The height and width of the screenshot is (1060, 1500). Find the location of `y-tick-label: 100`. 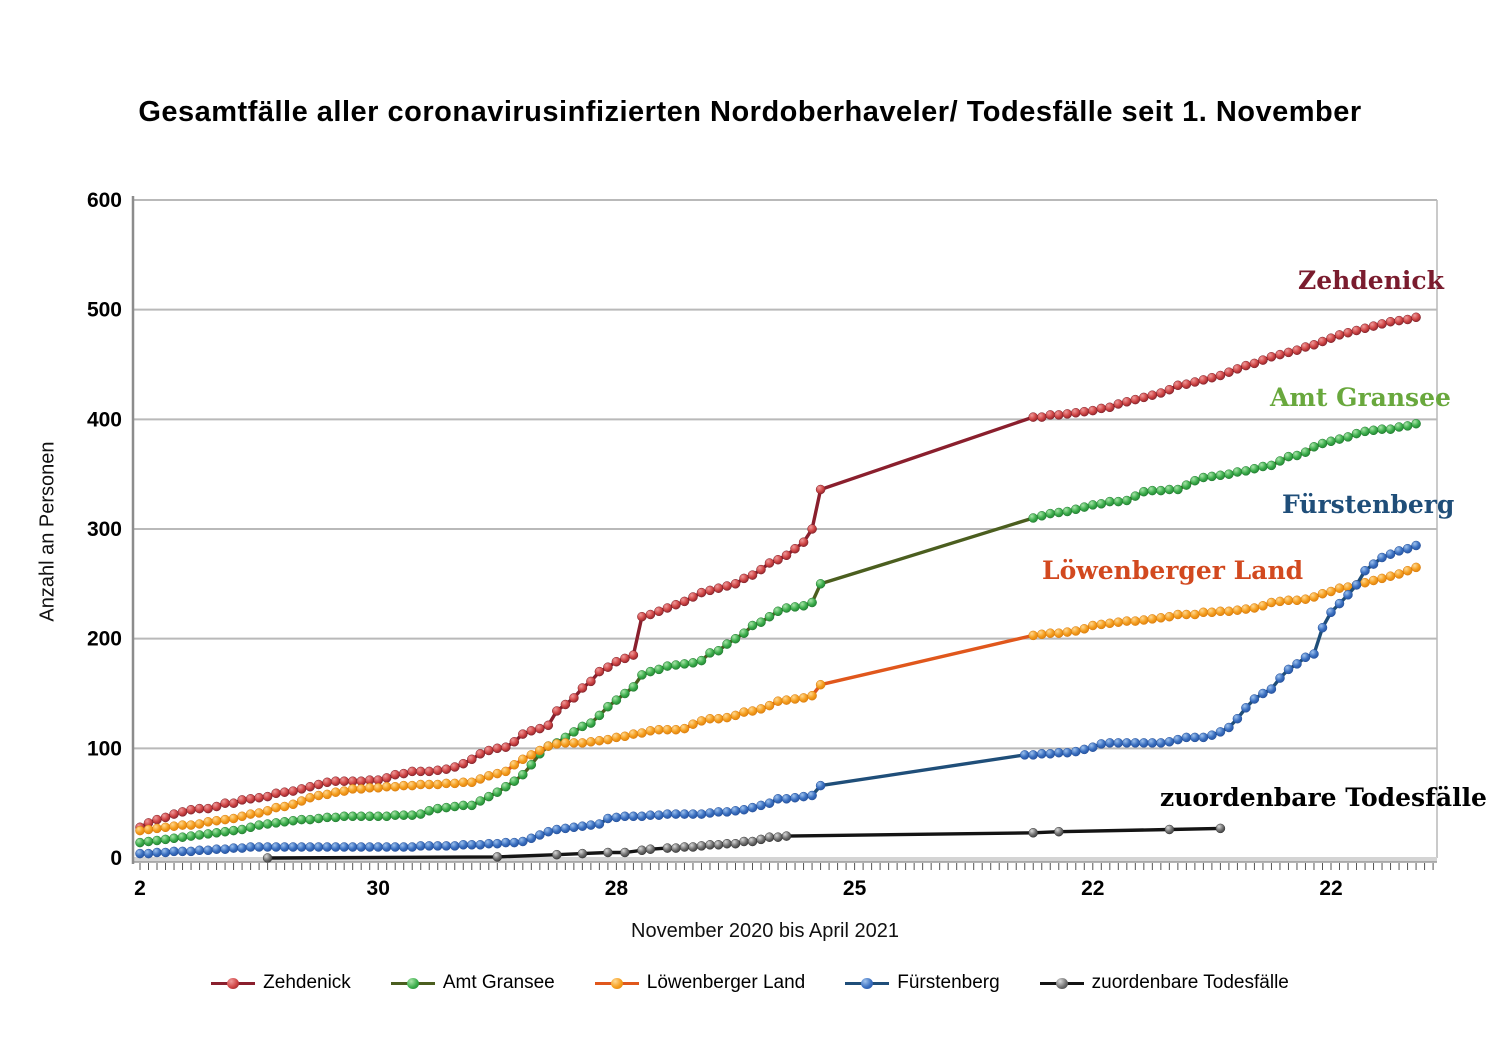

y-tick-label: 100 is located at coordinates (104, 748).